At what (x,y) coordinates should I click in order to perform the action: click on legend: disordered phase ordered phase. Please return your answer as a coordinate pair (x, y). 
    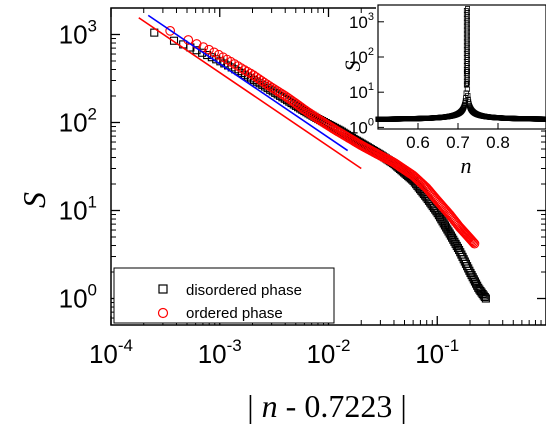
    Looking at the image, I should click on (224, 295).